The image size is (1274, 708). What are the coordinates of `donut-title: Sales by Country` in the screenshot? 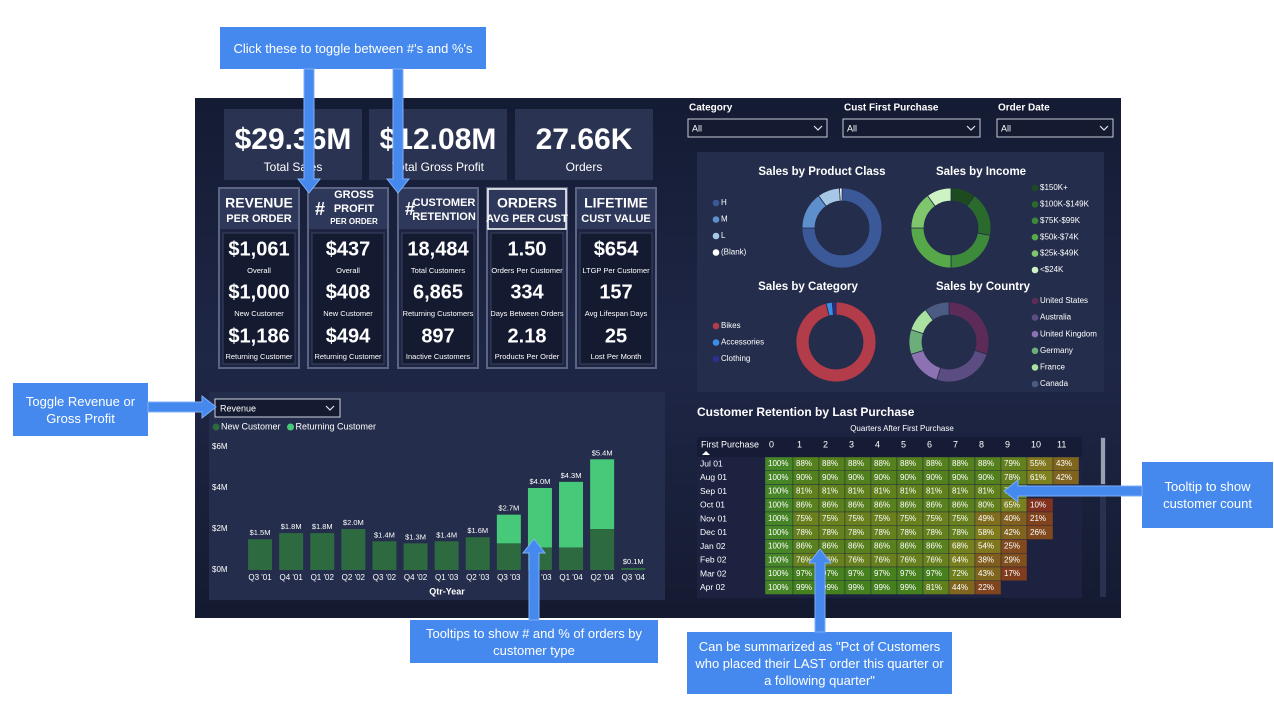 It's located at (983, 287).